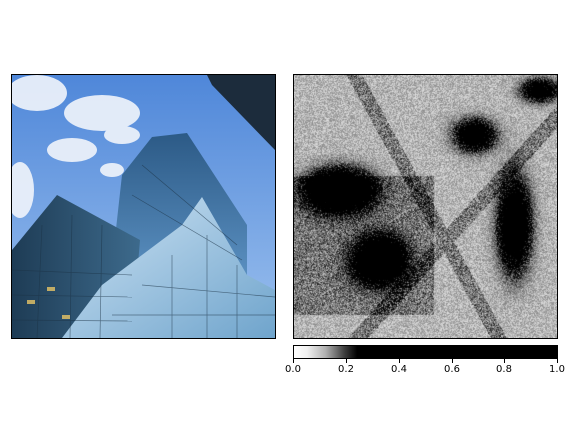 Image resolution: width=576 pixels, height=432 pixels. I want to click on colorbar, so click(425, 352).